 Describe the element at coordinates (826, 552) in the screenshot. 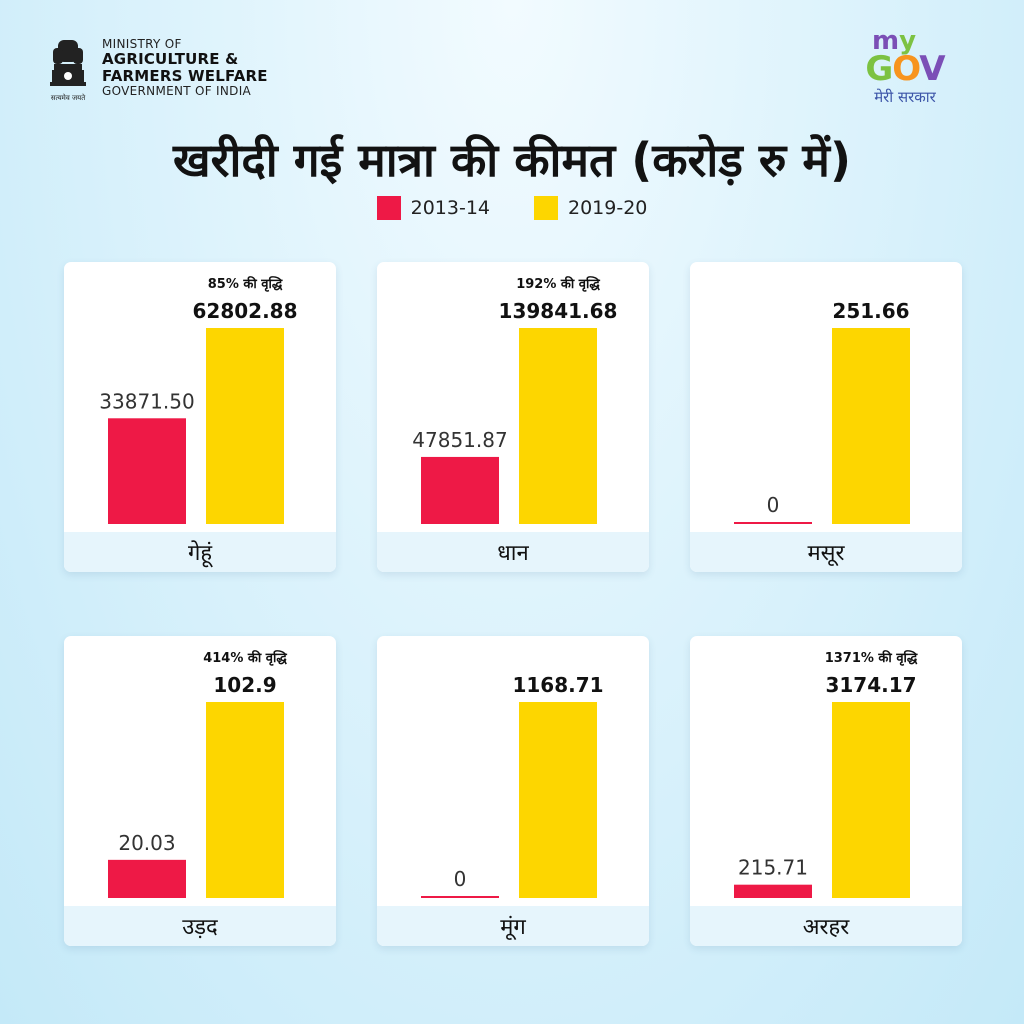

I see `crop-label-masoor: मसूर` at that location.